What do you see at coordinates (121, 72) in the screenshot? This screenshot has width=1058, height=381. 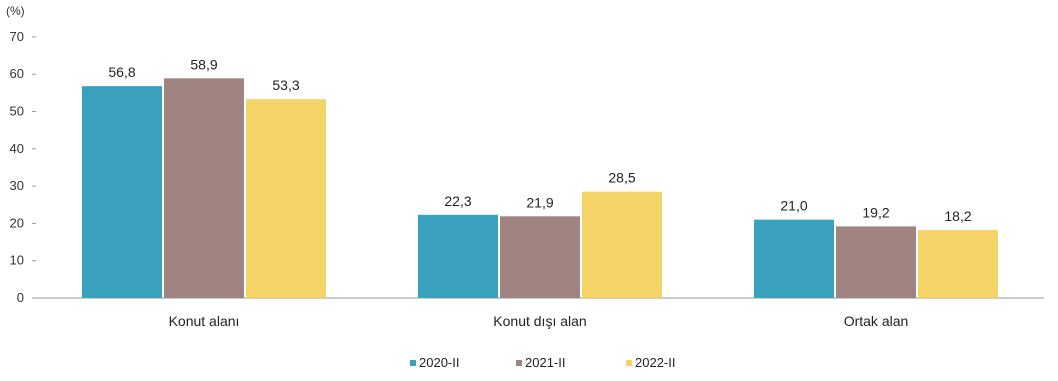 I see `data-label: 56,8` at bounding box center [121, 72].